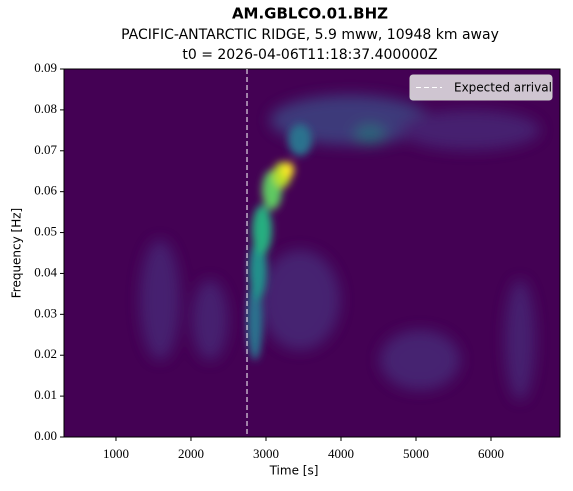  I want to click on y-tick-label: 0.09, so click(45, 67).